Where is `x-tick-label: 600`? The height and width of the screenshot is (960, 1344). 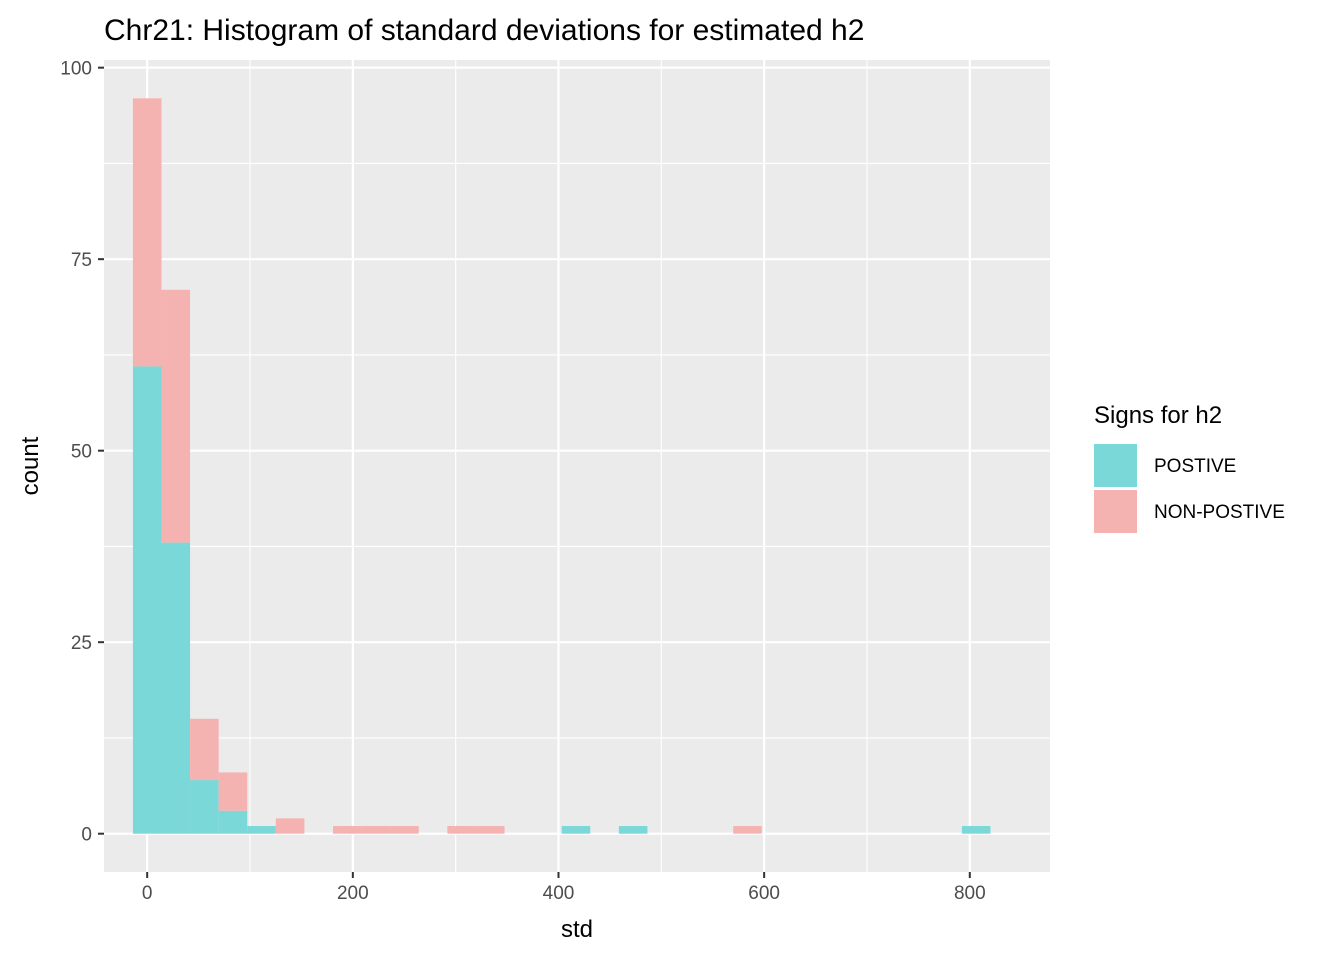
x-tick-label: 600 is located at coordinates (764, 893).